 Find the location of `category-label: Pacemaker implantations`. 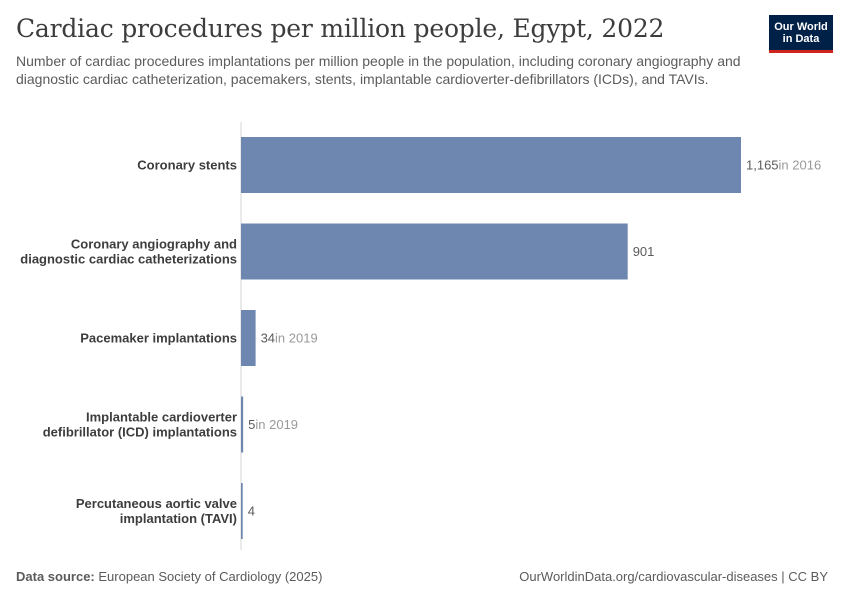

category-label: Pacemaker implantations is located at coordinates (158, 338).